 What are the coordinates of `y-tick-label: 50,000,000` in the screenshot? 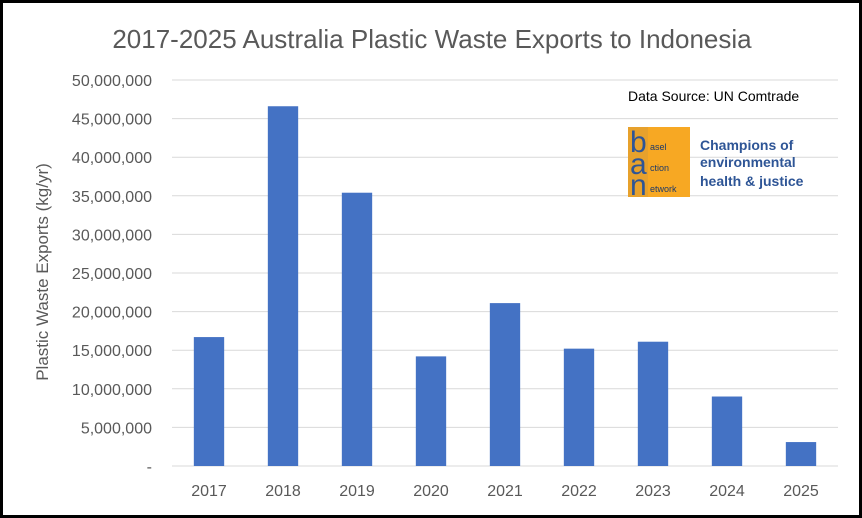 It's located at (112, 81).